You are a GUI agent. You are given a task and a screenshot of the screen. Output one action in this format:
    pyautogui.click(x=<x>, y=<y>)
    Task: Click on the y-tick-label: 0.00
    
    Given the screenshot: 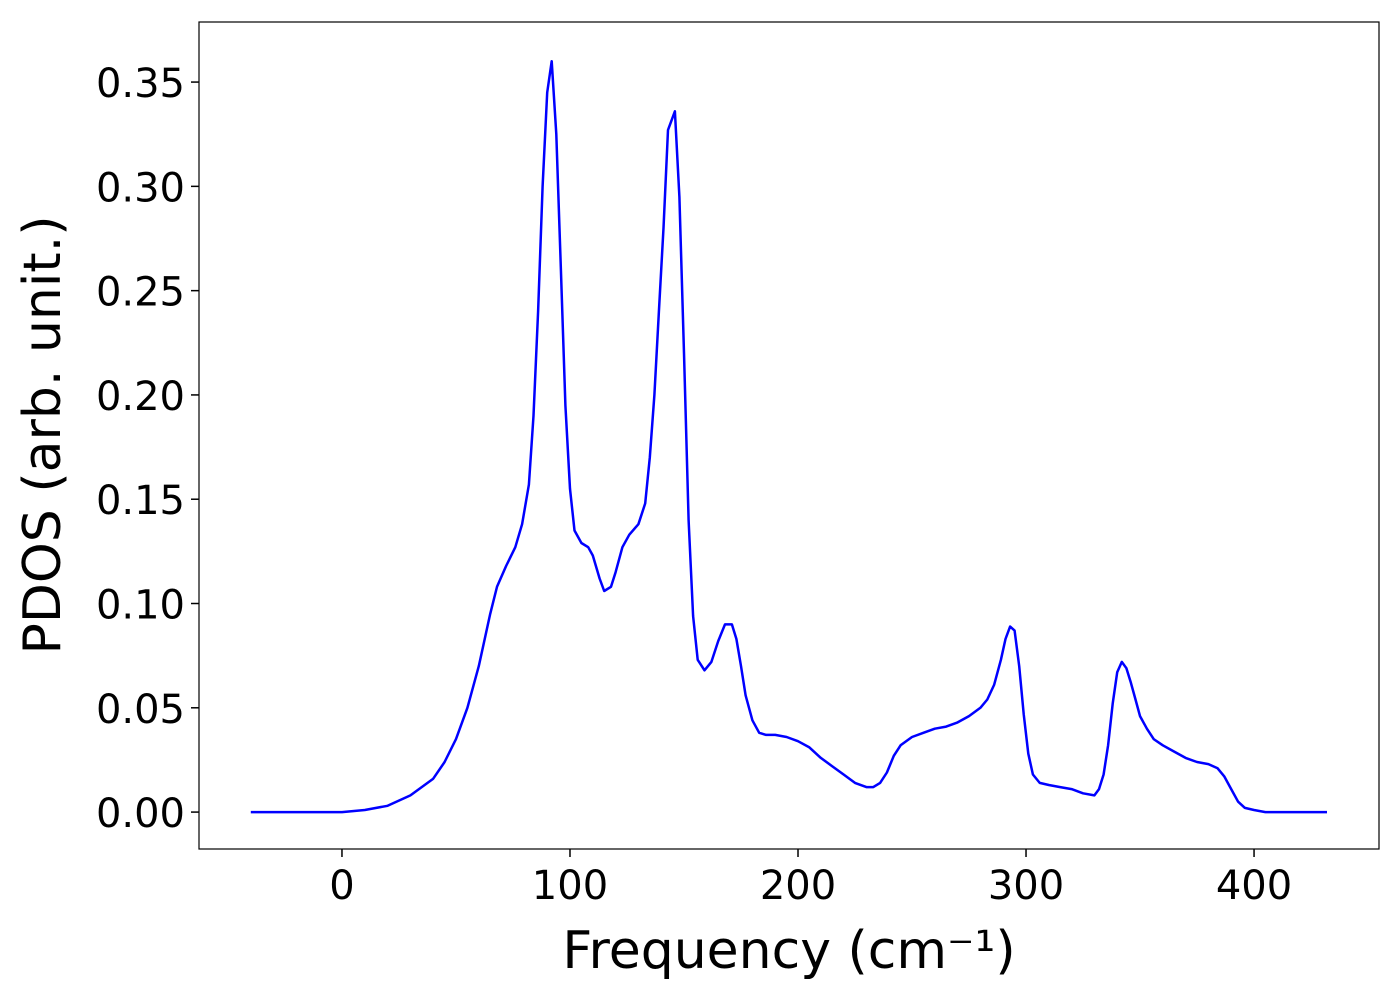 What is the action you would take?
    pyautogui.click(x=140, y=814)
    